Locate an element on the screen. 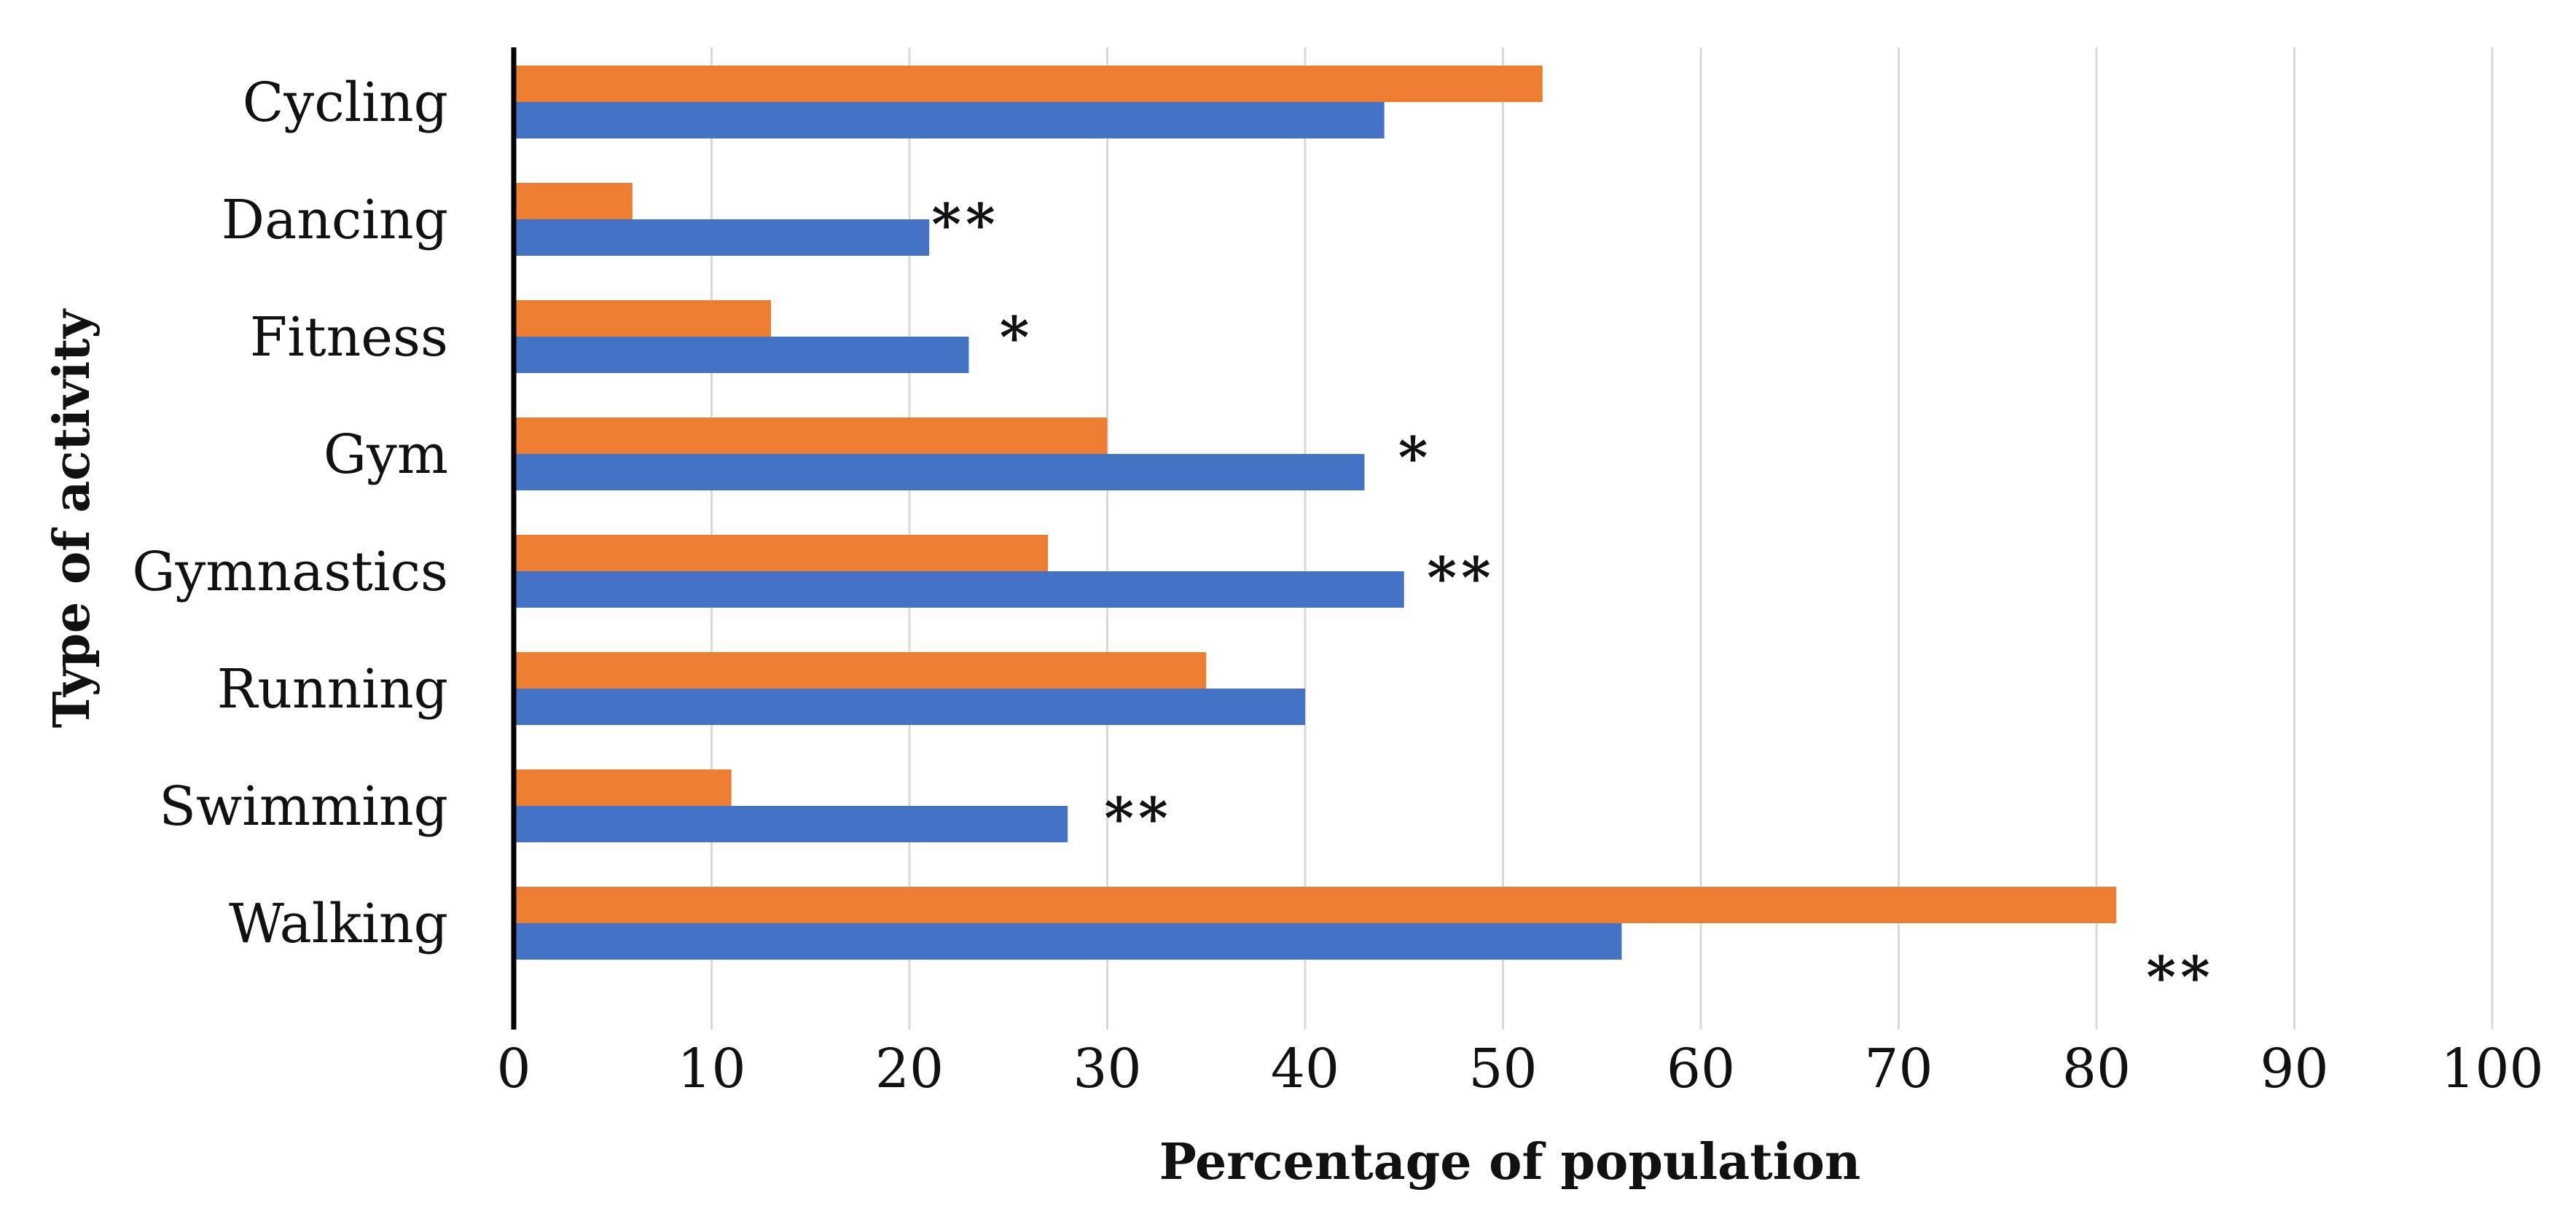 The height and width of the screenshot is (1211, 2576). x-tick-label-100: 100 is located at coordinates (2491, 1069).